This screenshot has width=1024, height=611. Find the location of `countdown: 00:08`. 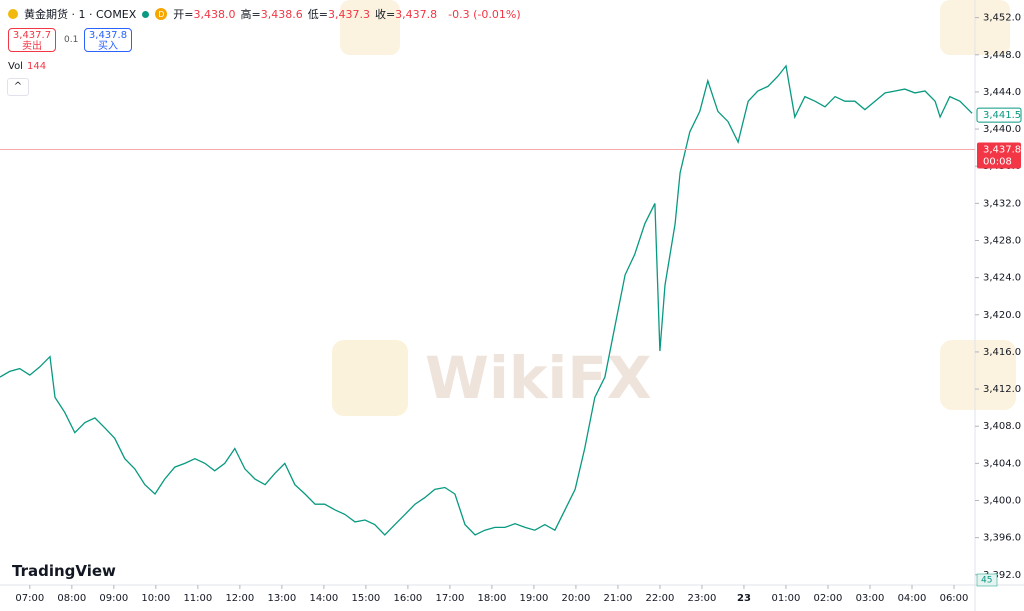

countdown: 00:08 is located at coordinates (997, 162).